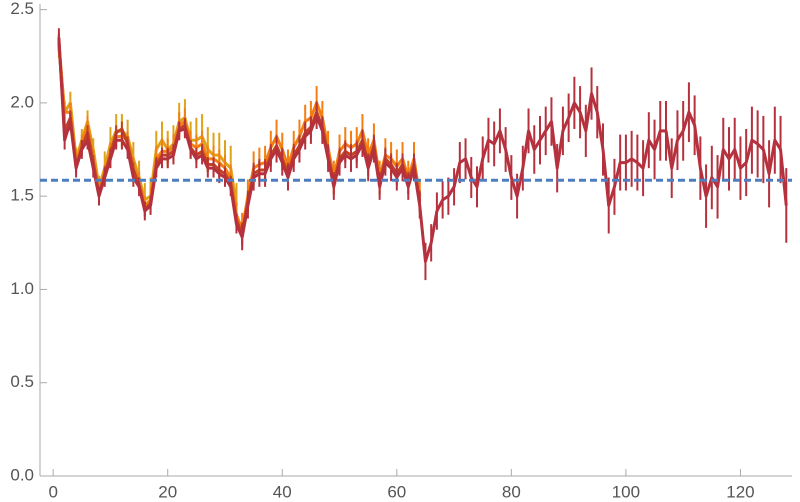  Describe the element at coordinates (22, 9) in the screenshot. I see `y-tick-label: 2.5` at that location.